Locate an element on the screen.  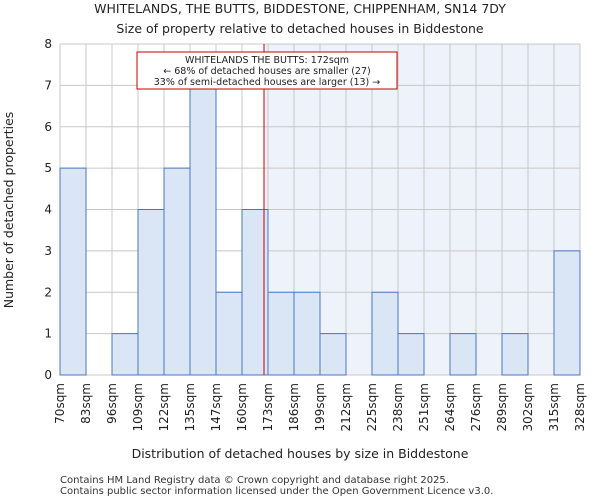
x-tick-label: 122sqm is located at coordinates (164, 407).